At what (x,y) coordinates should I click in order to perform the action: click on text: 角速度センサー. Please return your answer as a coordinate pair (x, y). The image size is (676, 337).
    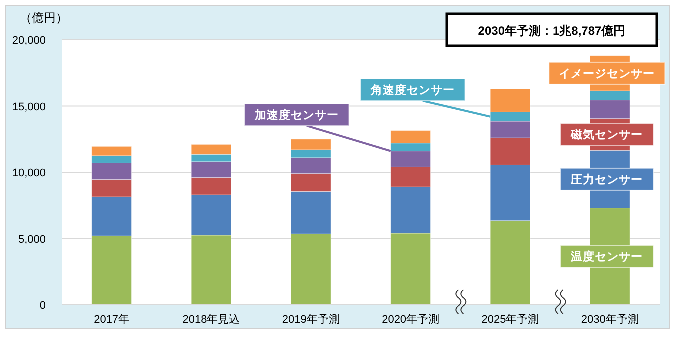
    Looking at the image, I should click on (412, 90).